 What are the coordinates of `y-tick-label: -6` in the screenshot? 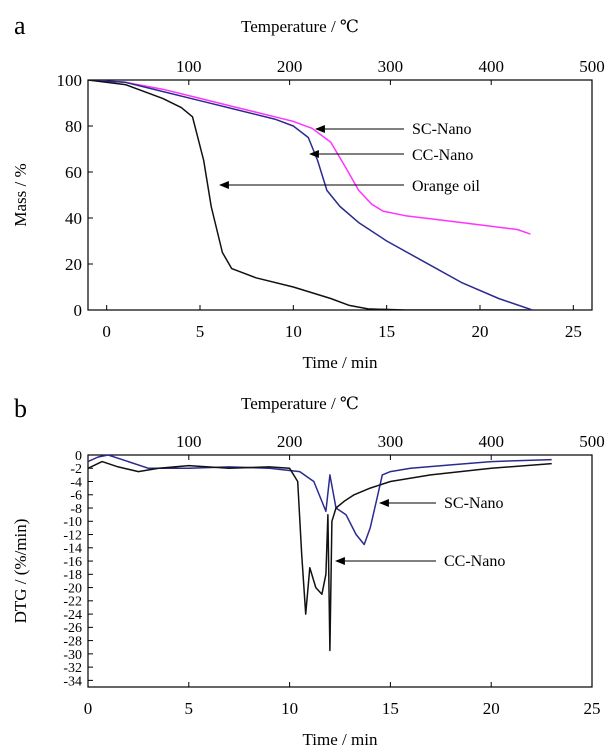 It's located at (76, 496).